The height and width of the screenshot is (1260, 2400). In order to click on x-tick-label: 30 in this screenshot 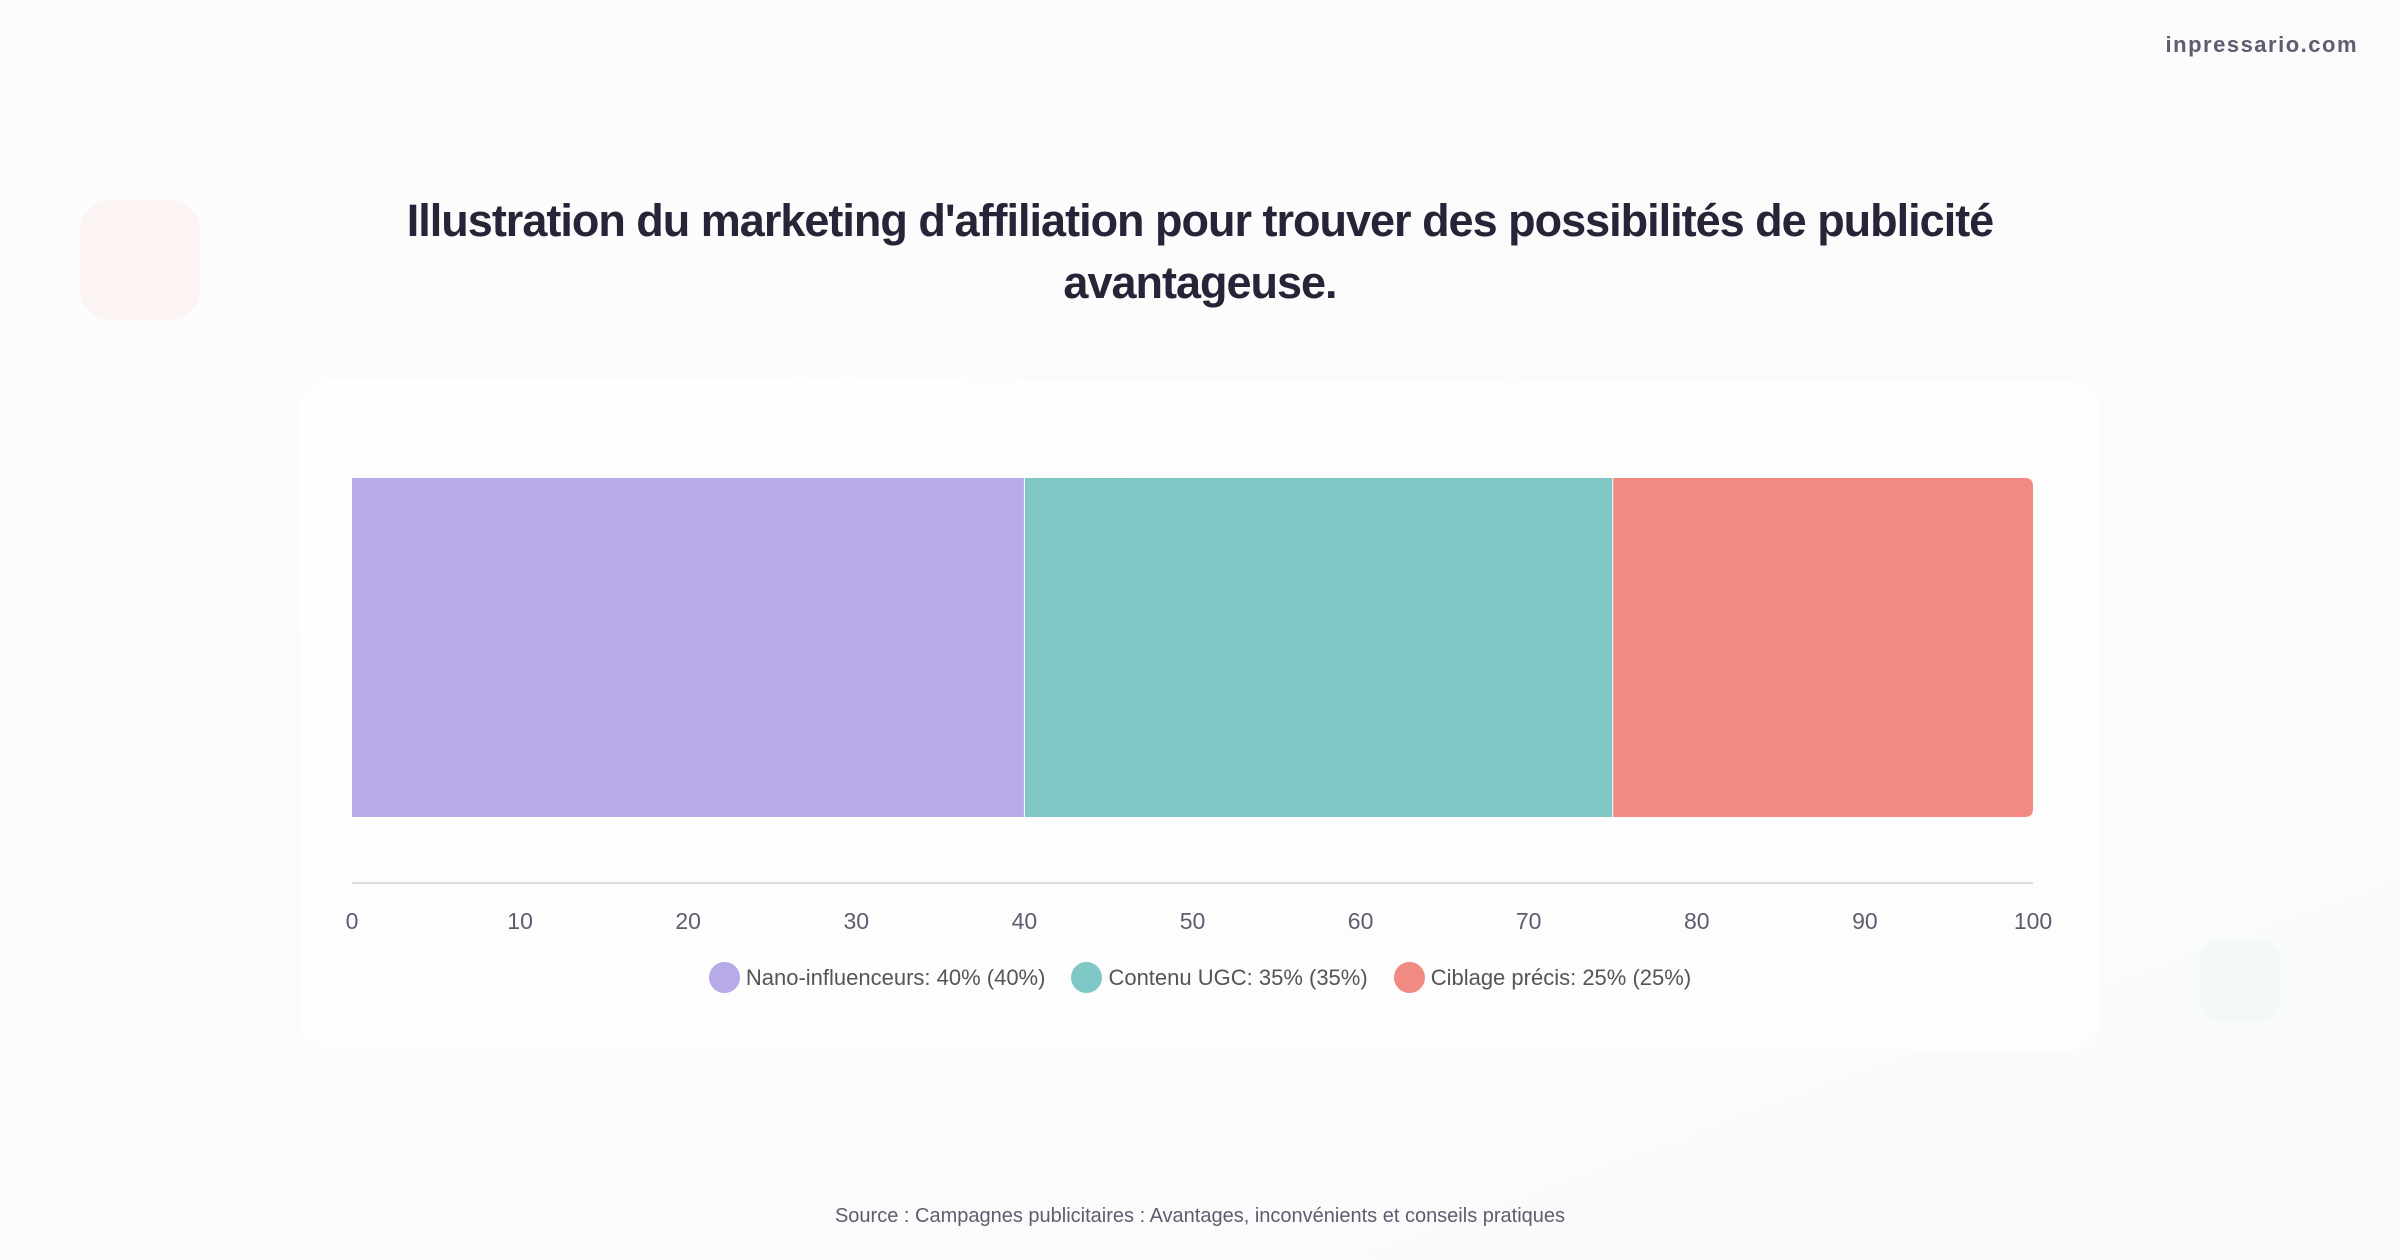, I will do `click(857, 921)`.